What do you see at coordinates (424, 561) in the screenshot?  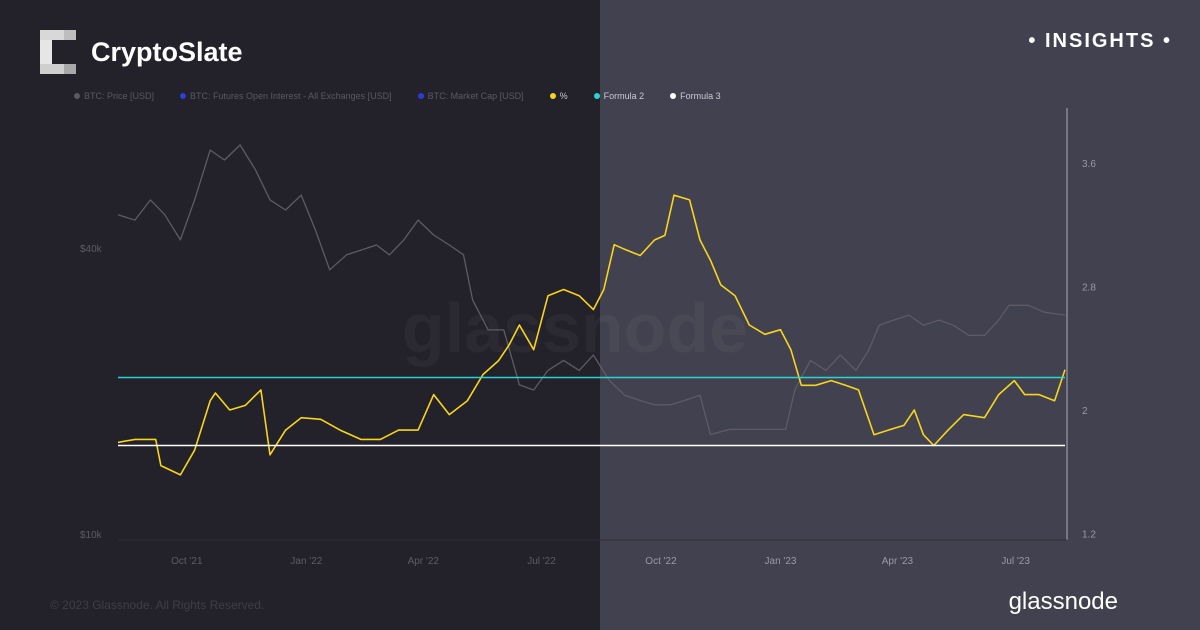 I see `x-tick-label: Apr '22` at bounding box center [424, 561].